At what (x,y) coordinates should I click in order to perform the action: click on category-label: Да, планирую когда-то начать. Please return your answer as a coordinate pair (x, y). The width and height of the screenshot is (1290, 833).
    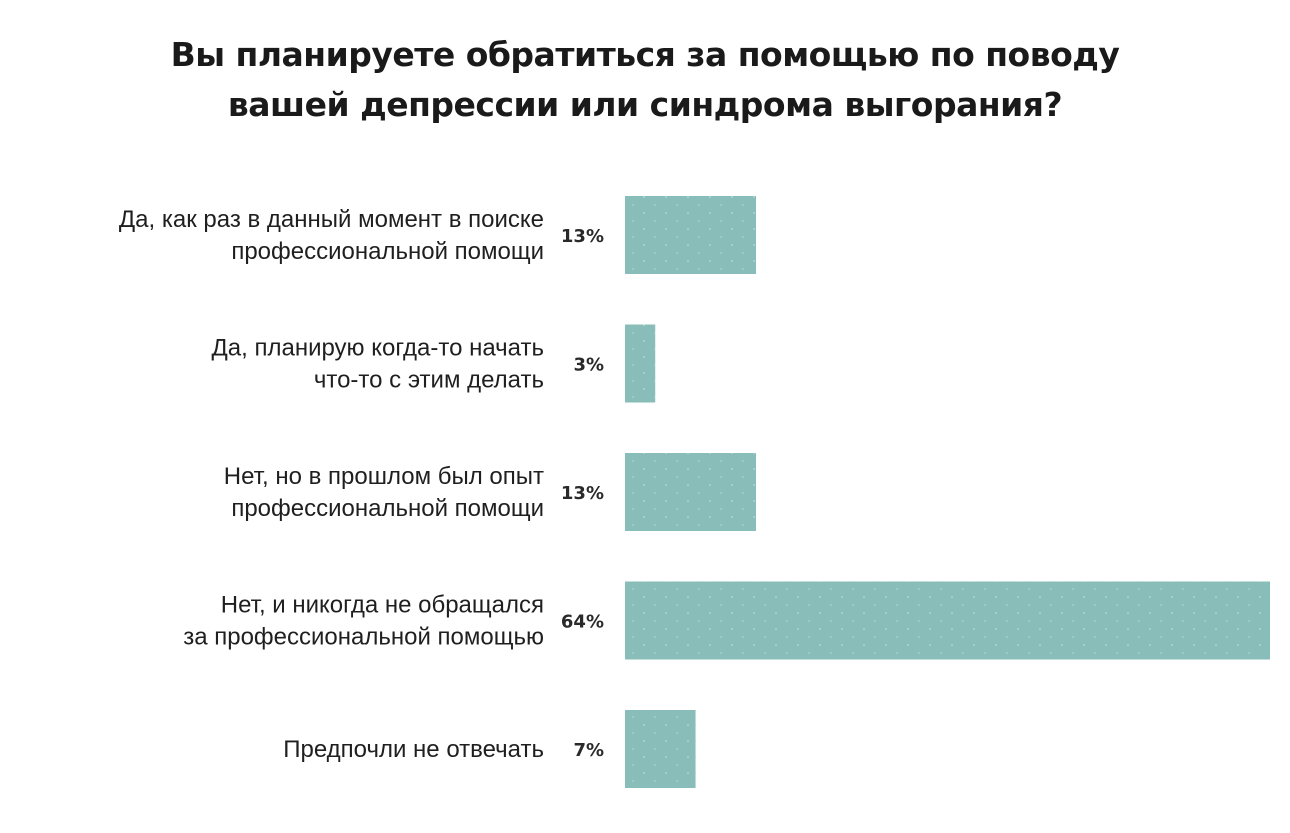
    Looking at the image, I should click on (378, 348).